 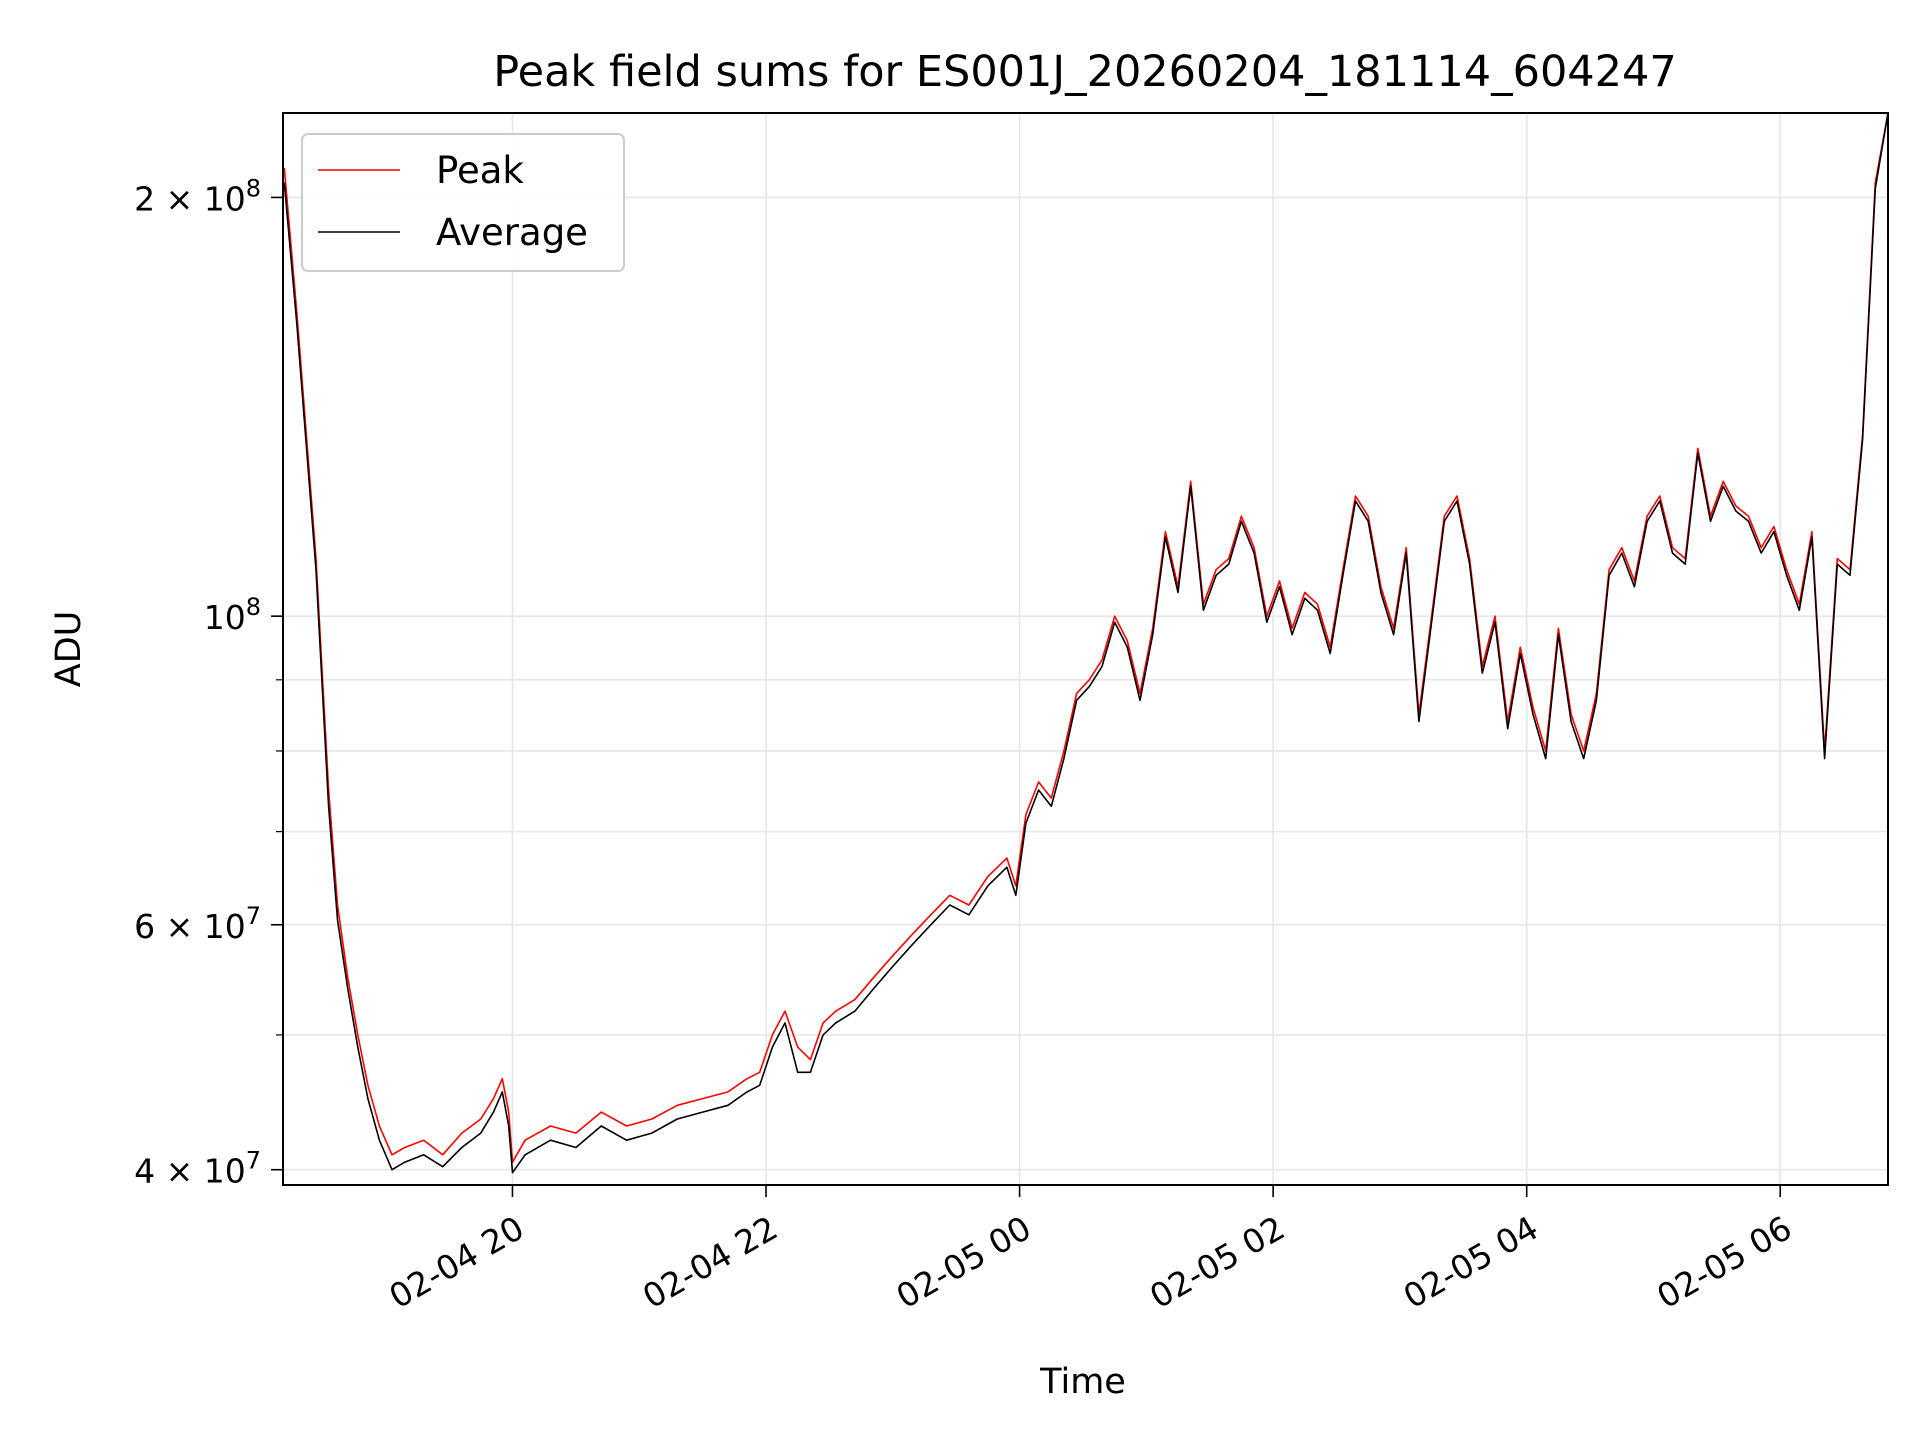 I want to click on legend-box, so click(x=463, y=202).